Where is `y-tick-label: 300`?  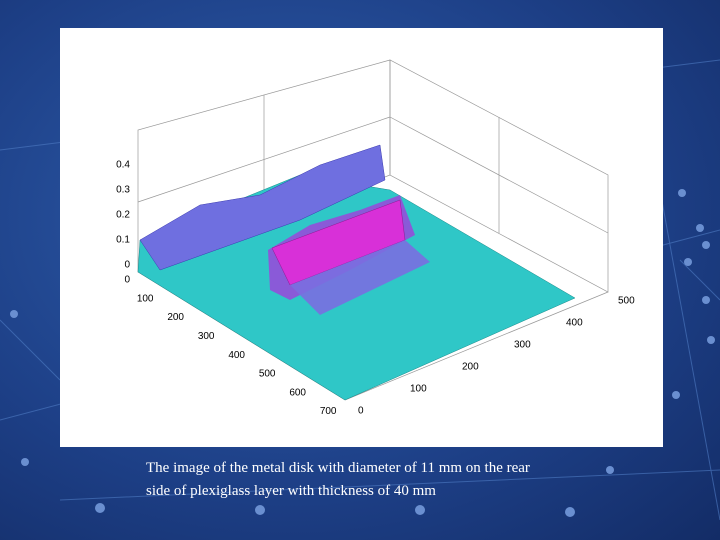
y-tick-label: 300 is located at coordinates (522, 345).